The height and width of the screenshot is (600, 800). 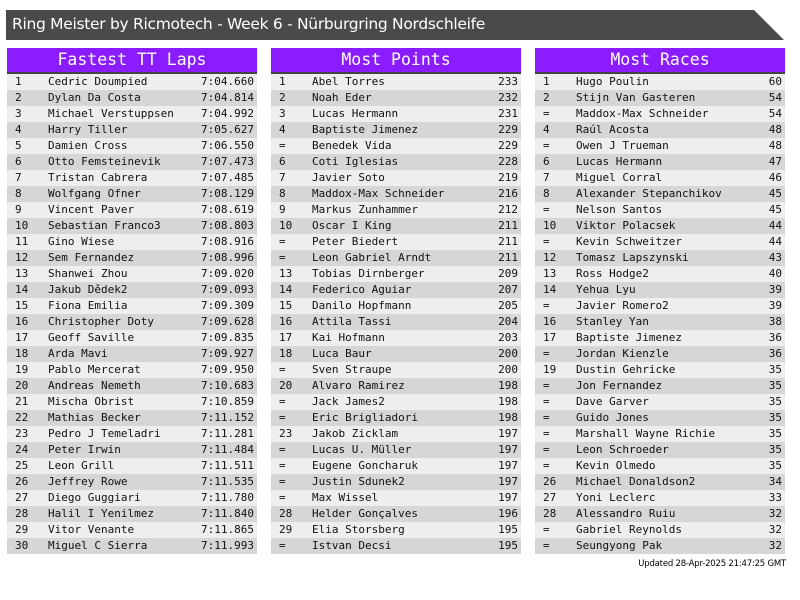 What do you see at coordinates (660, 146) in the screenshot?
I see `table-row: = Owen J Trueman 48` at bounding box center [660, 146].